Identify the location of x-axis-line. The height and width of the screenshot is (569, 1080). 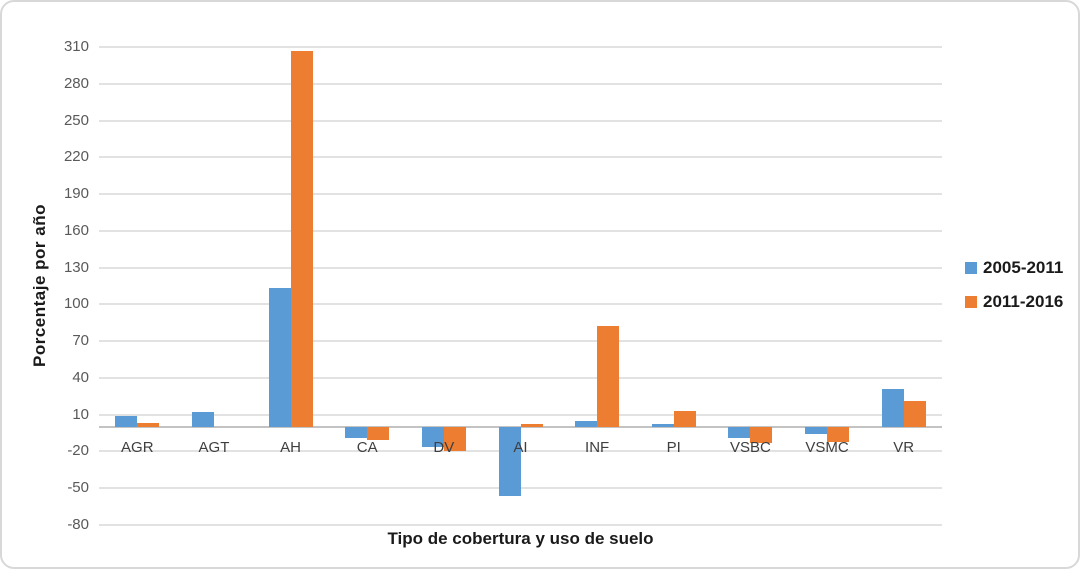
(520, 426).